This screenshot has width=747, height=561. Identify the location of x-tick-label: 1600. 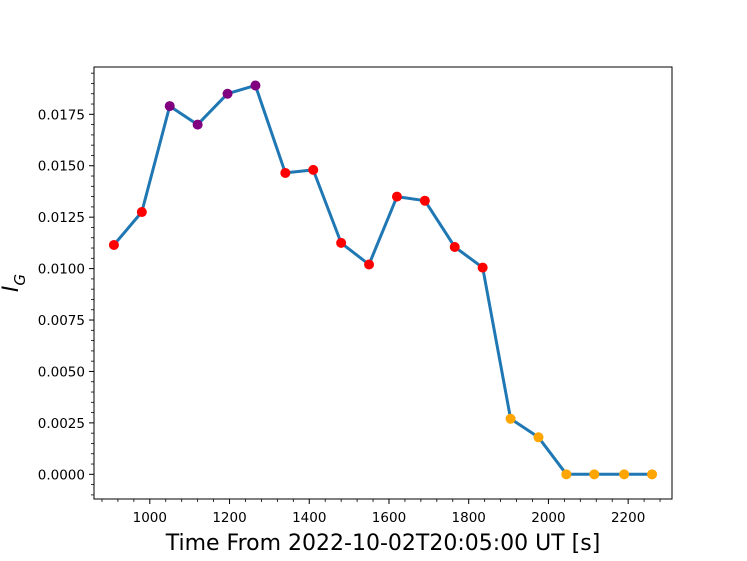
(389, 518).